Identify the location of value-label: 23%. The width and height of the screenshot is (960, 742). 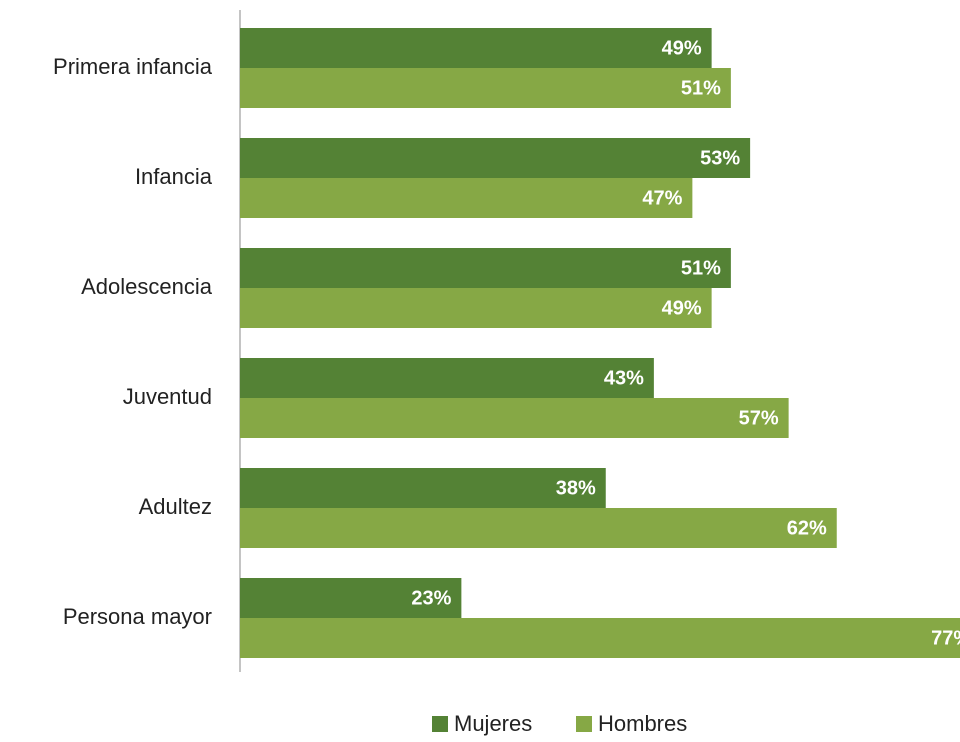
(431, 598).